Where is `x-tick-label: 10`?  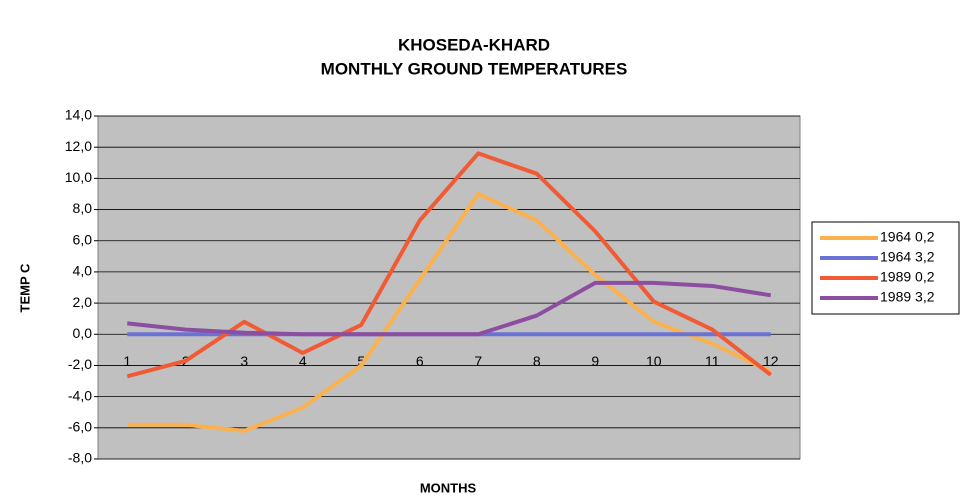
x-tick-label: 10 is located at coordinates (654, 361).